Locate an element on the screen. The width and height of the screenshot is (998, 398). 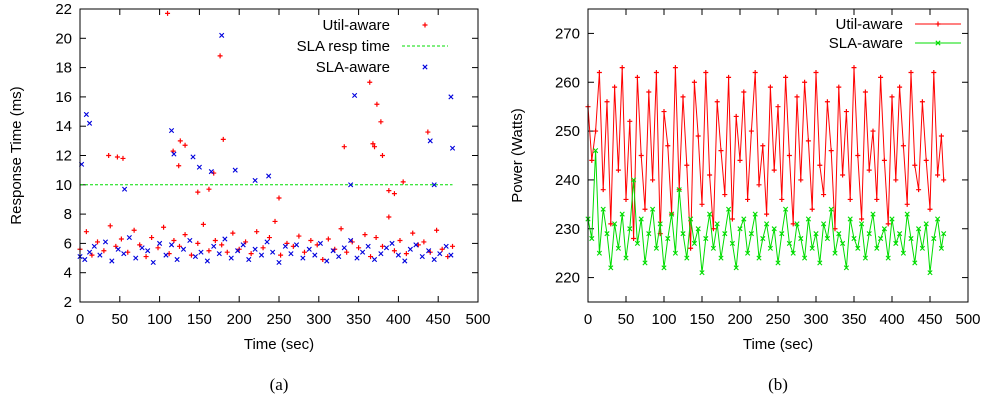
y-tick-label: 270 is located at coordinates (567, 33).